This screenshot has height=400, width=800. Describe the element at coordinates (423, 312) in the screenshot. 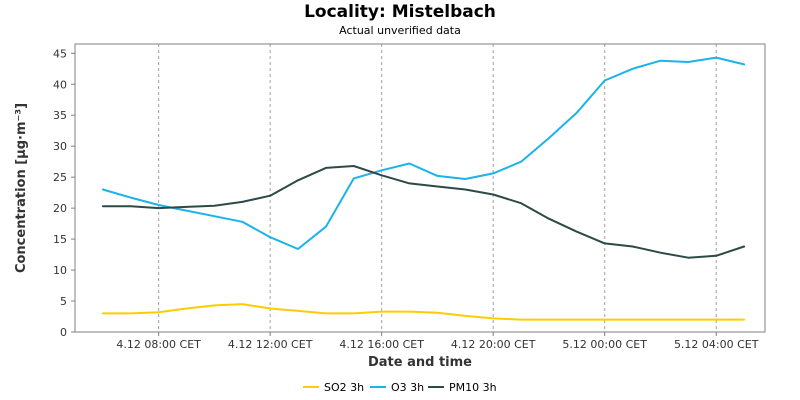

I see `series-line-so2-3h` at that location.